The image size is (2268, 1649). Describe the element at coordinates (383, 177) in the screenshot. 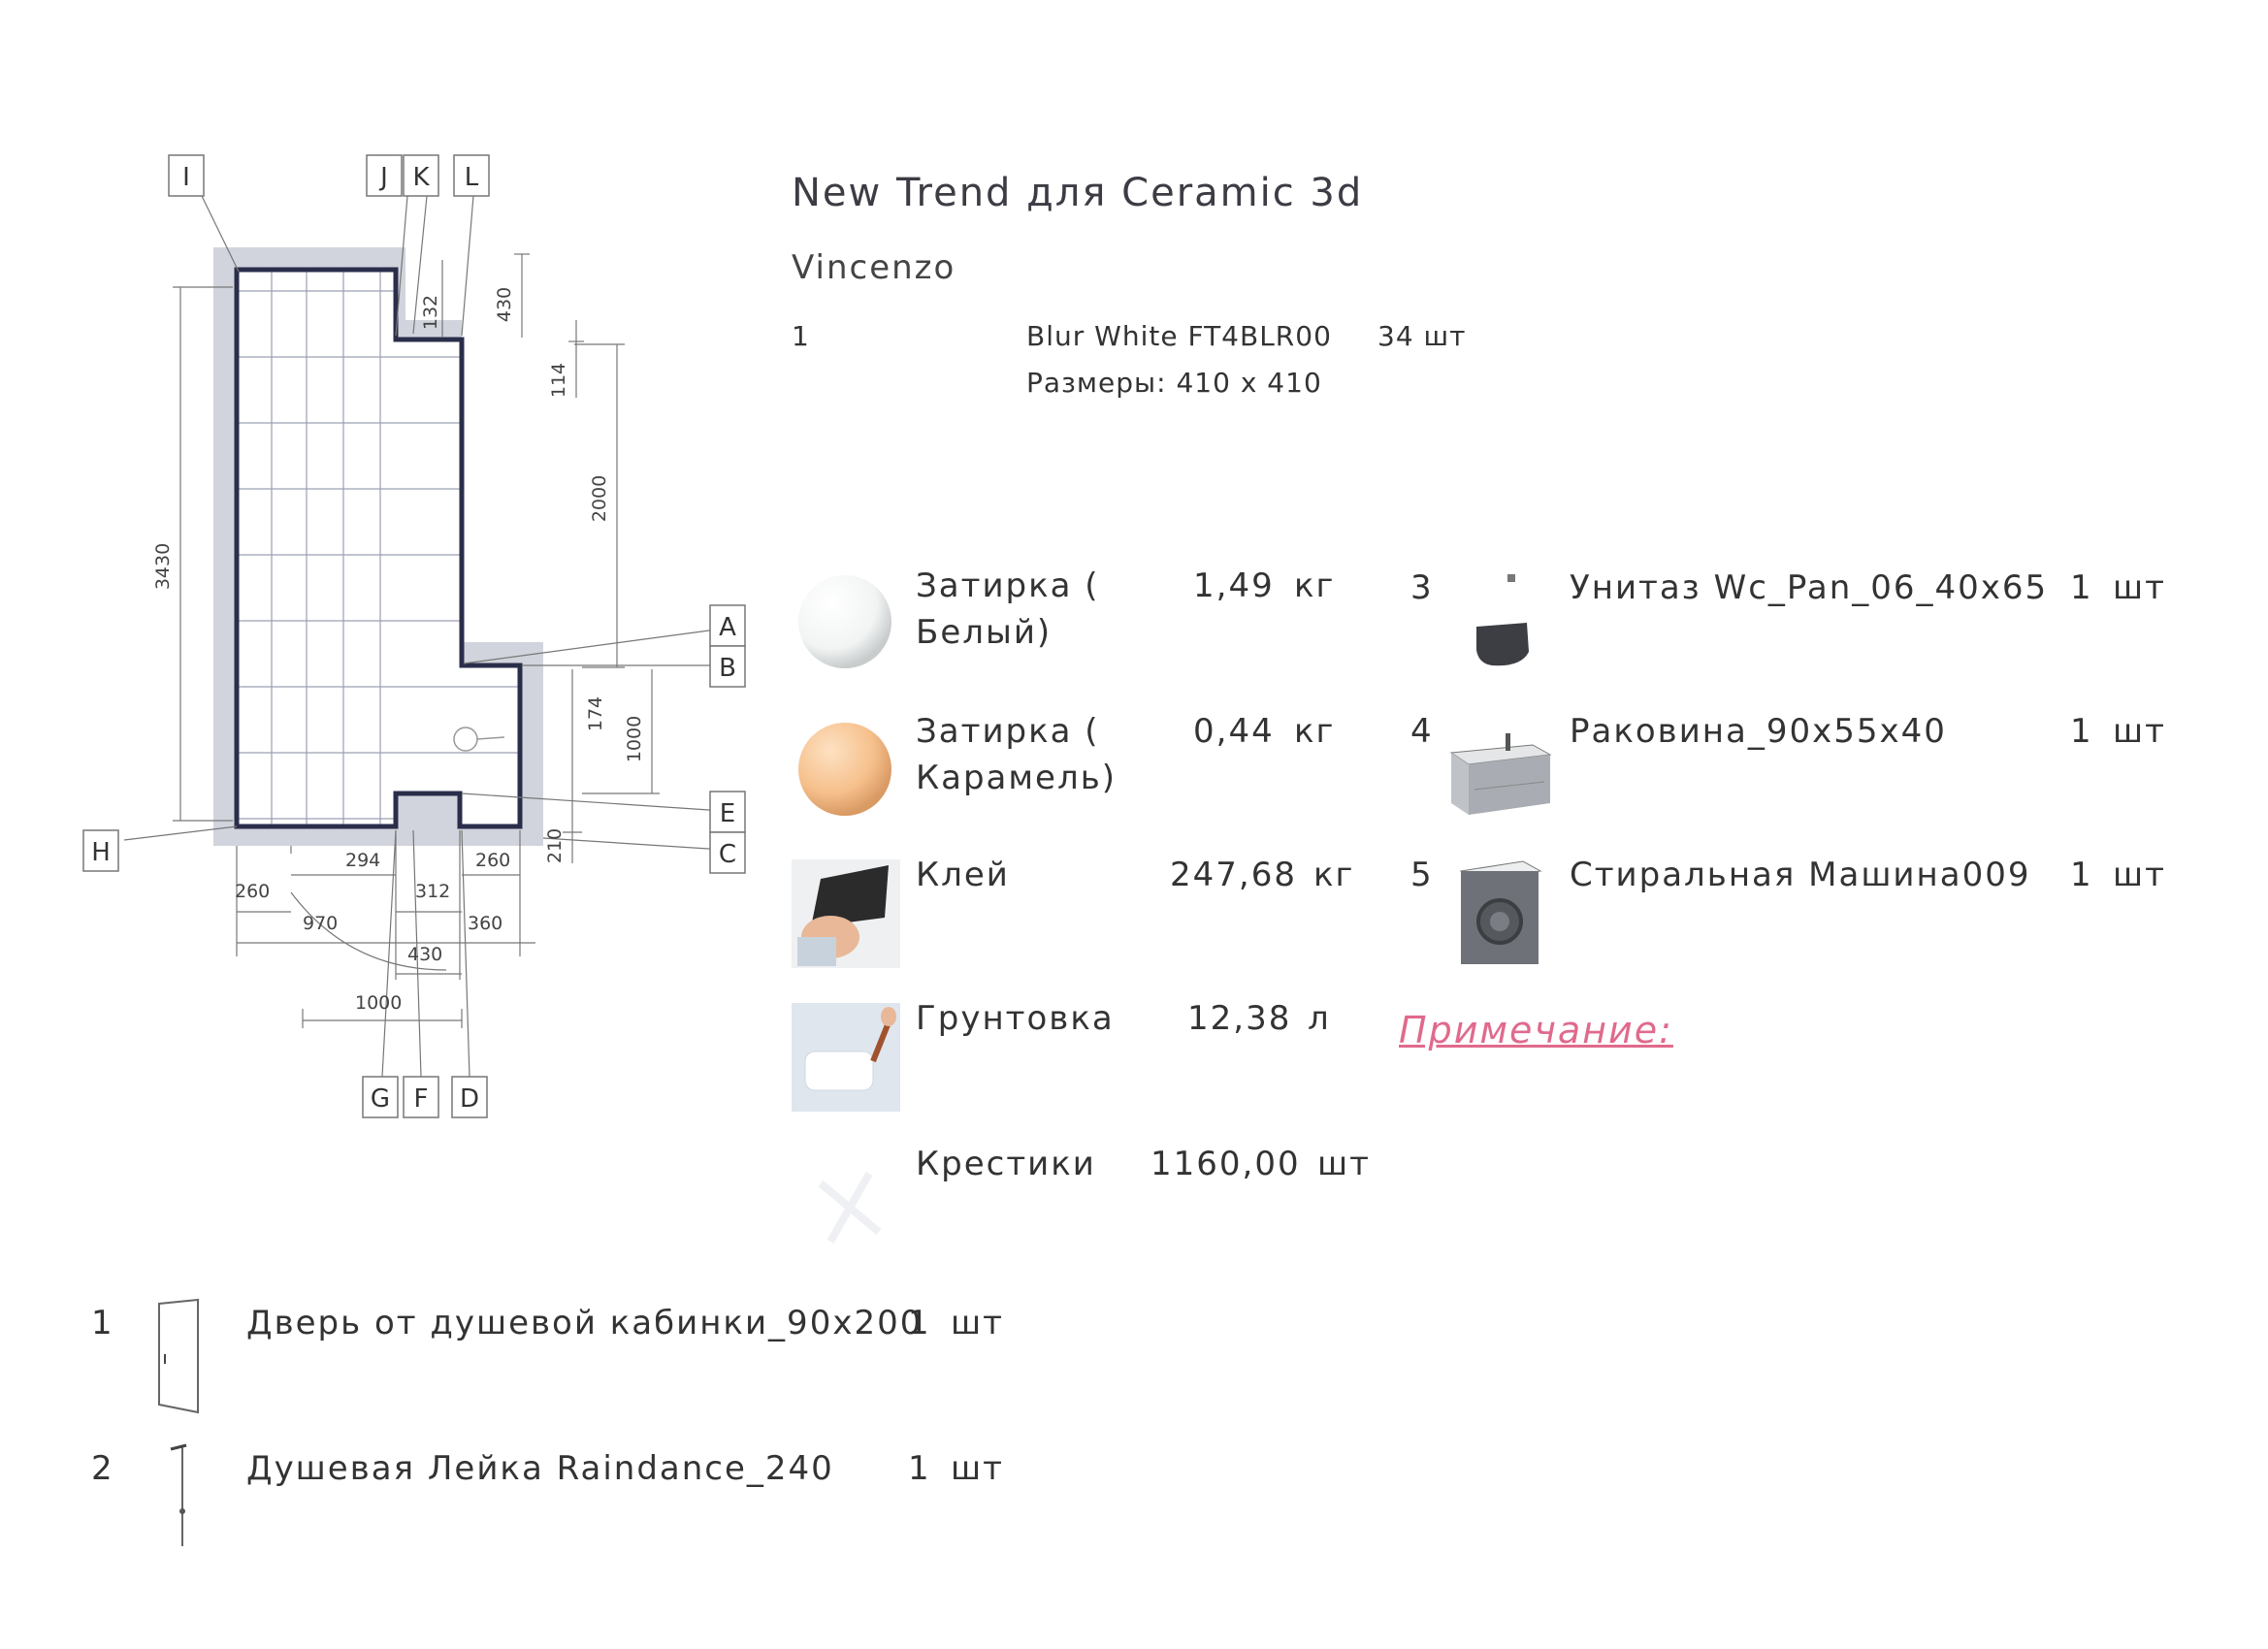

I see `point-label-j: J` at that location.